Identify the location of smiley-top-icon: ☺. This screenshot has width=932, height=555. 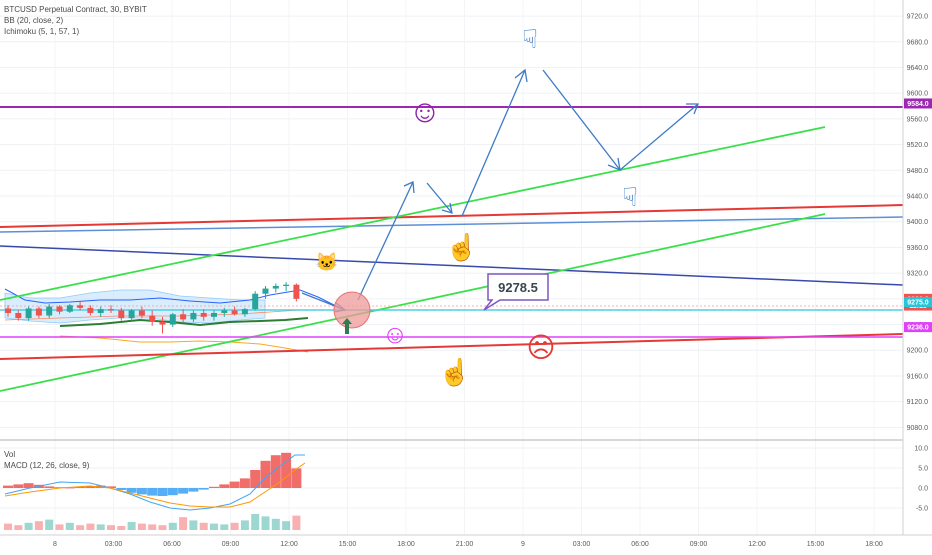
(425, 111).